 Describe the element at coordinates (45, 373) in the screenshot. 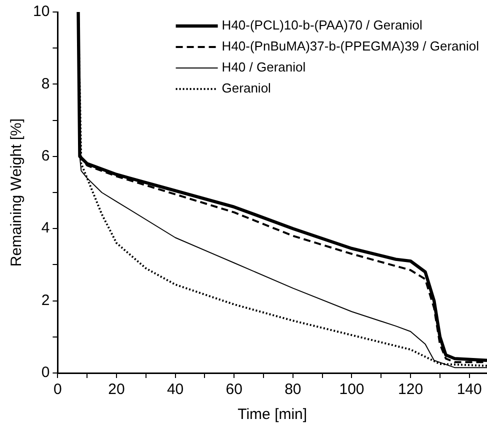

I see `y-tick-label: 0` at that location.